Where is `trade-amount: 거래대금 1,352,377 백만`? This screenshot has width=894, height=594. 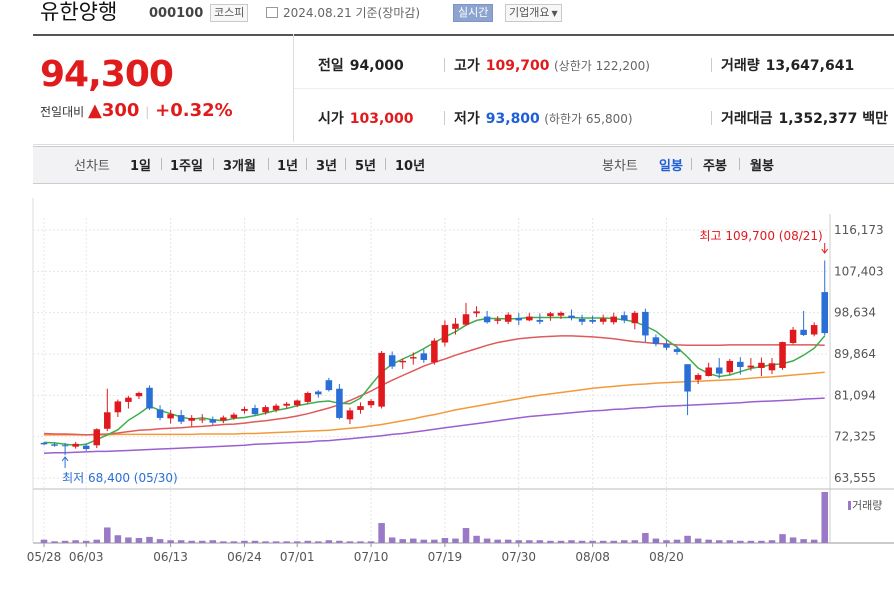 trade-amount: 거래대금 1,352,377 백만 is located at coordinates (804, 118).